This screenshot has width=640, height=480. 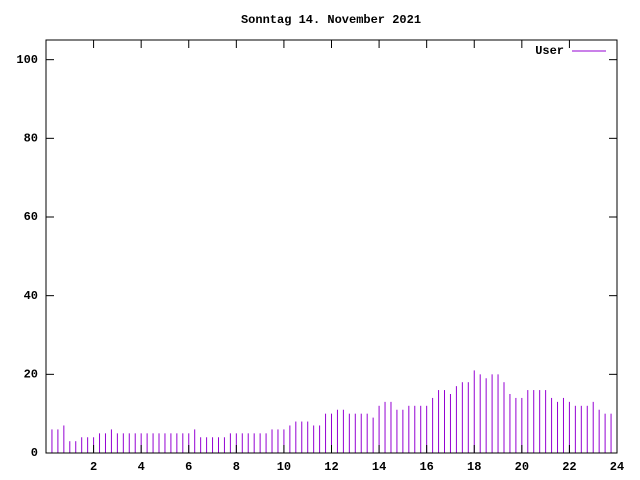 What do you see at coordinates (188, 467) in the screenshot?
I see `x-tick-label: 6` at bounding box center [188, 467].